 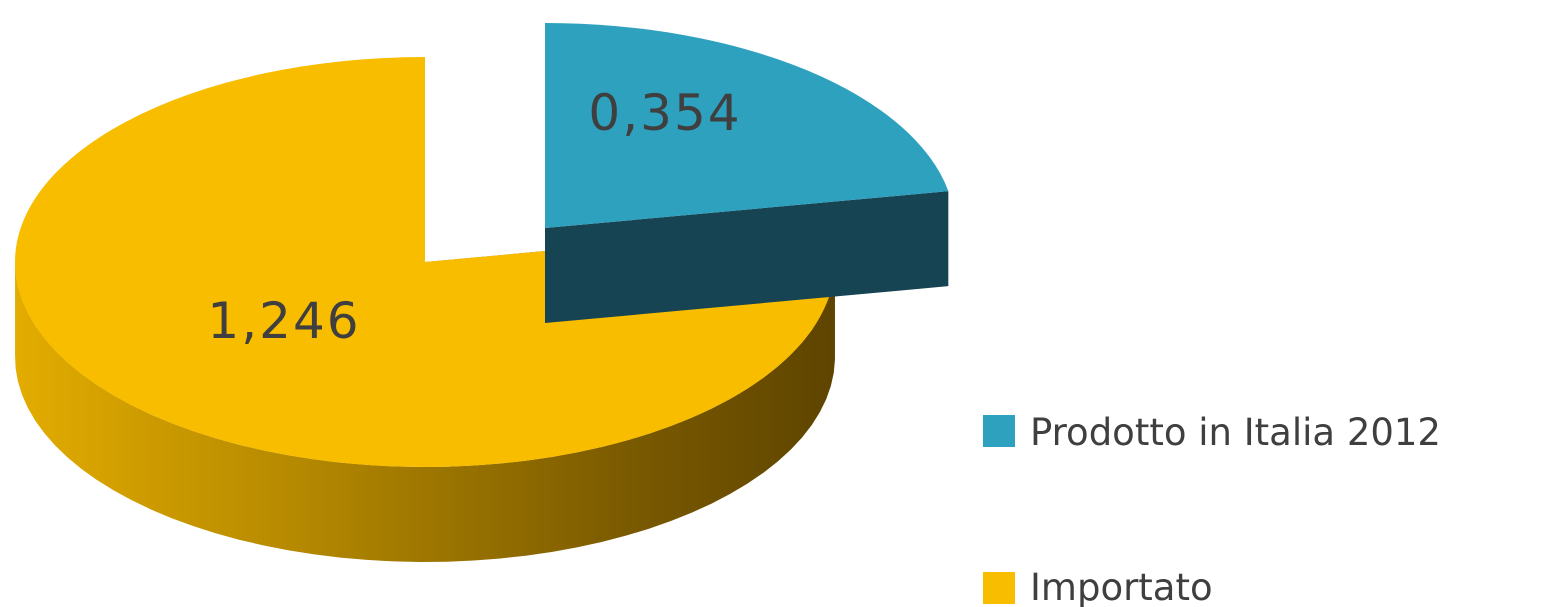 What do you see at coordinates (1235, 432) in the screenshot?
I see `legend-label-prodotto: Prodotto in Italia 2012` at bounding box center [1235, 432].